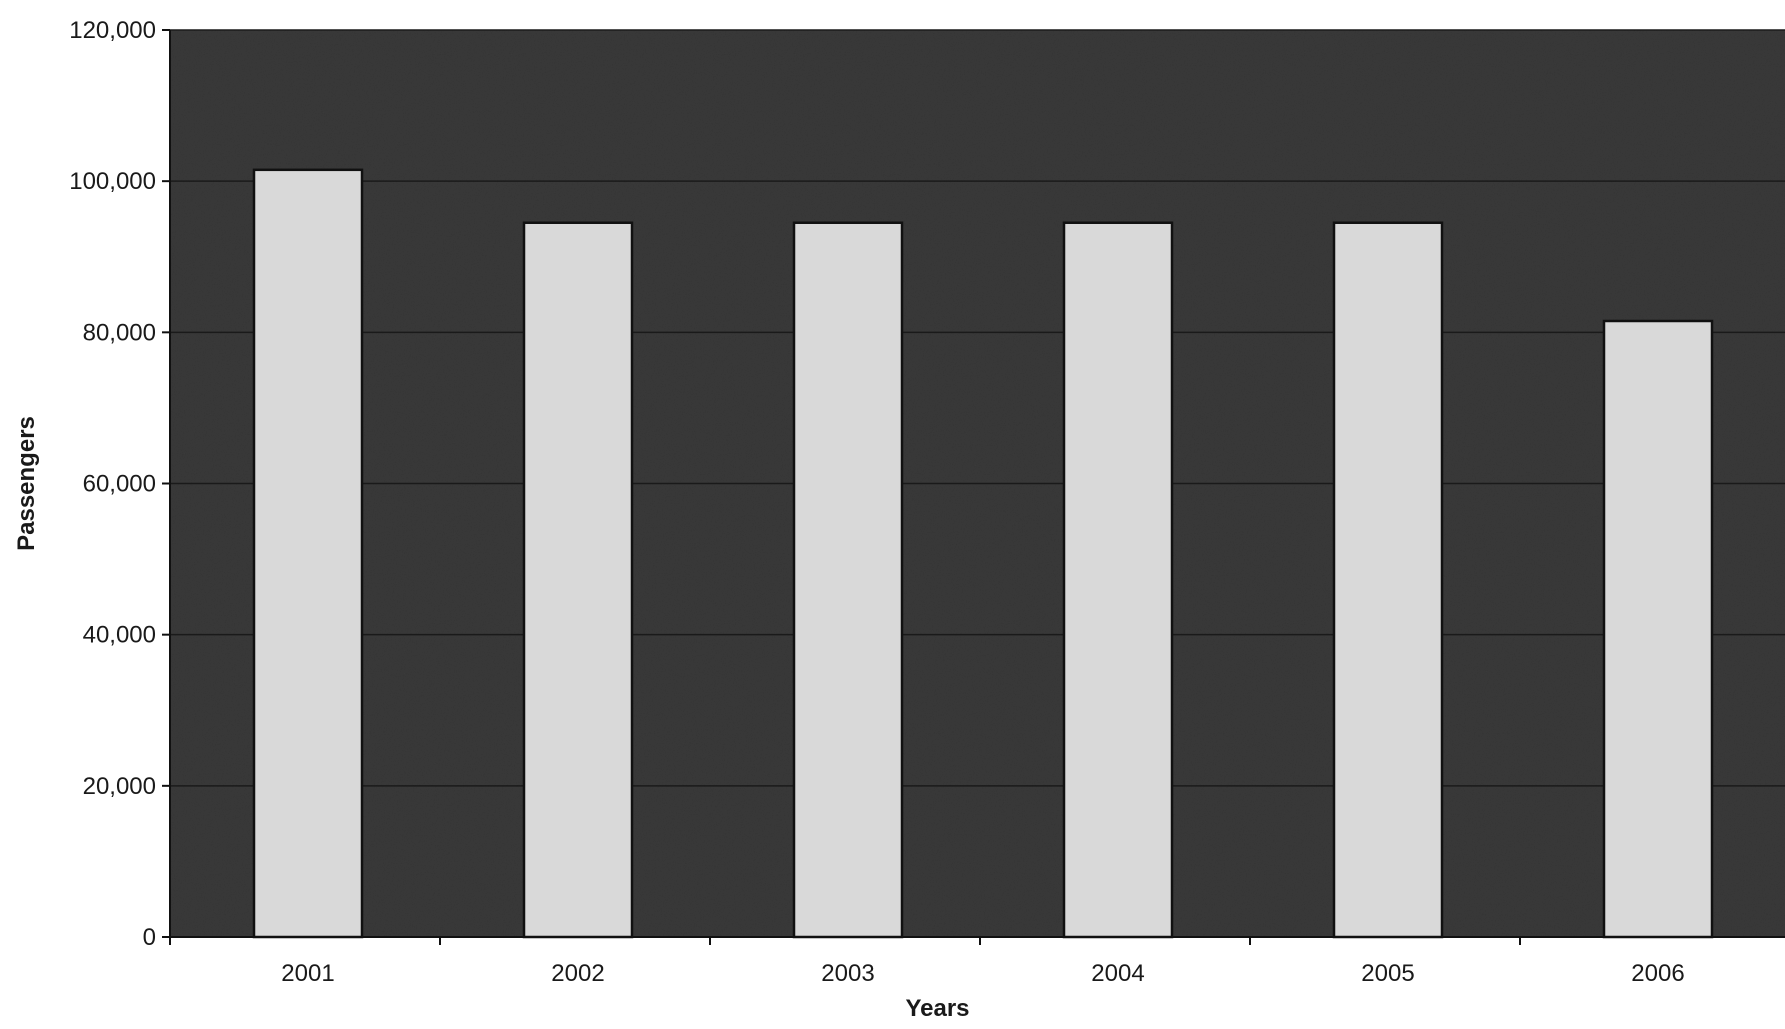 Image resolution: width=1785 pixels, height=1029 pixels. What do you see at coordinates (119, 786) in the screenshot?
I see `y-tick-label: 20,000` at bounding box center [119, 786].